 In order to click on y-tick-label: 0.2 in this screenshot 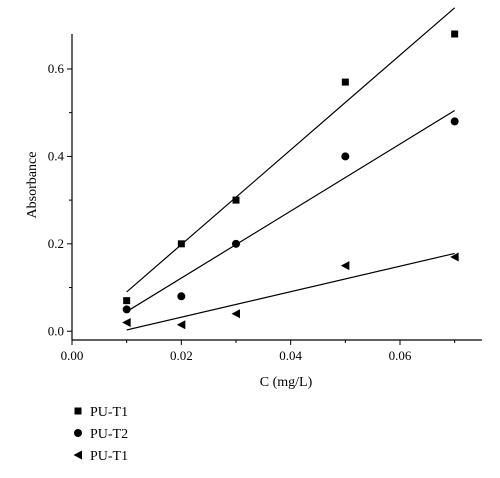, I will do `click(56, 243)`.